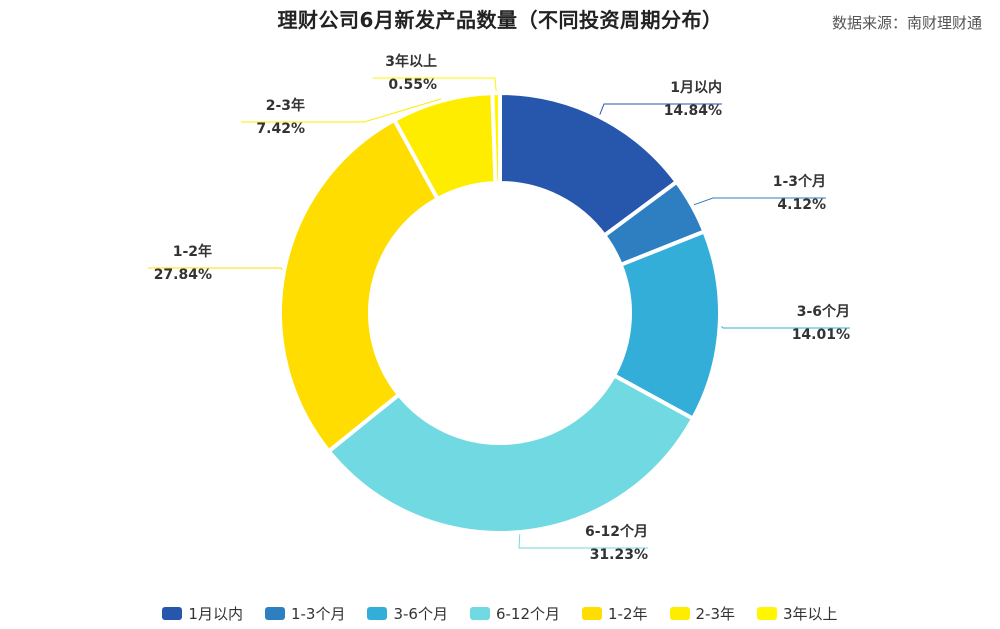 The height and width of the screenshot is (629, 1000). I want to click on legend-item-3: 3-6个月, so click(407, 613).